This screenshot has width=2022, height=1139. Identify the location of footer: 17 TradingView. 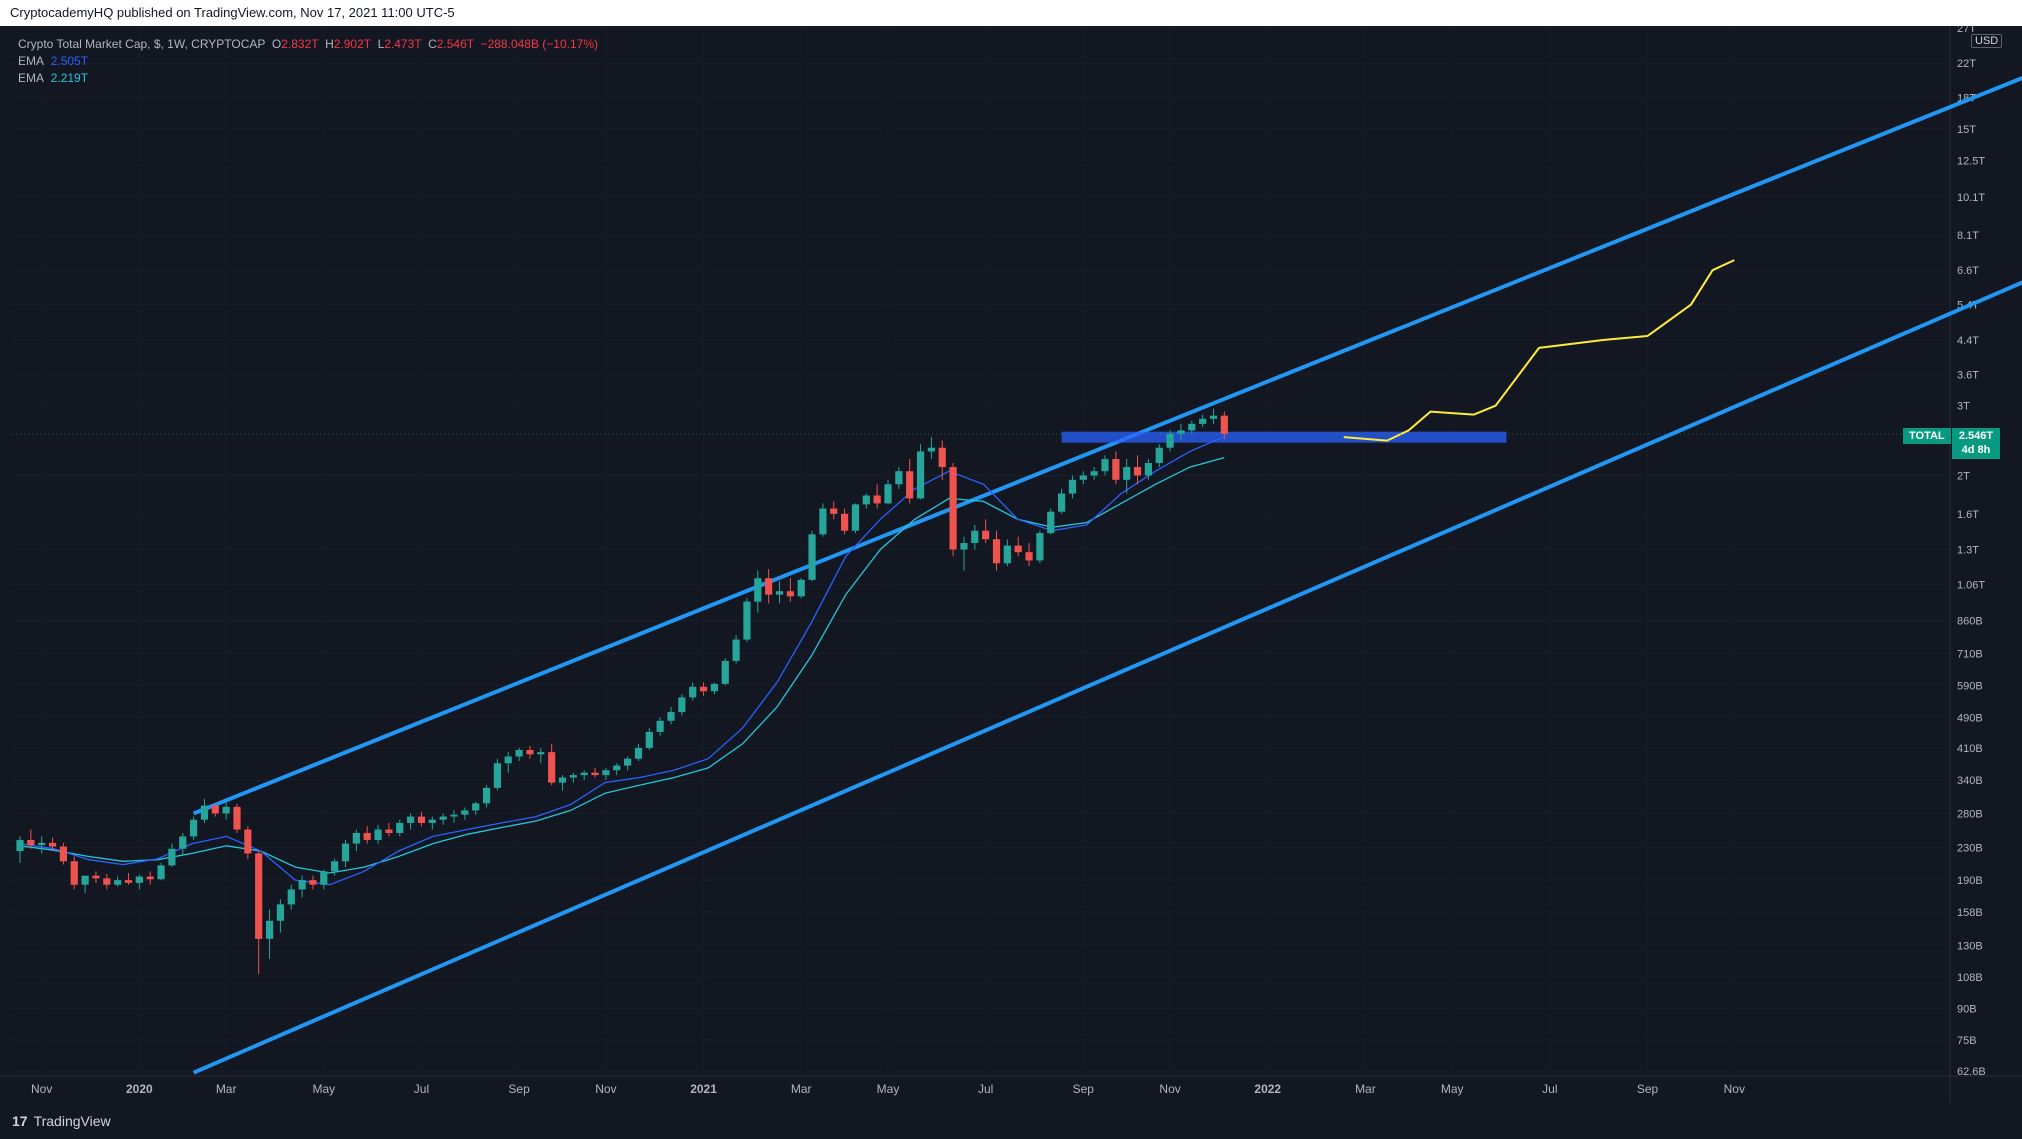
(1011, 1120).